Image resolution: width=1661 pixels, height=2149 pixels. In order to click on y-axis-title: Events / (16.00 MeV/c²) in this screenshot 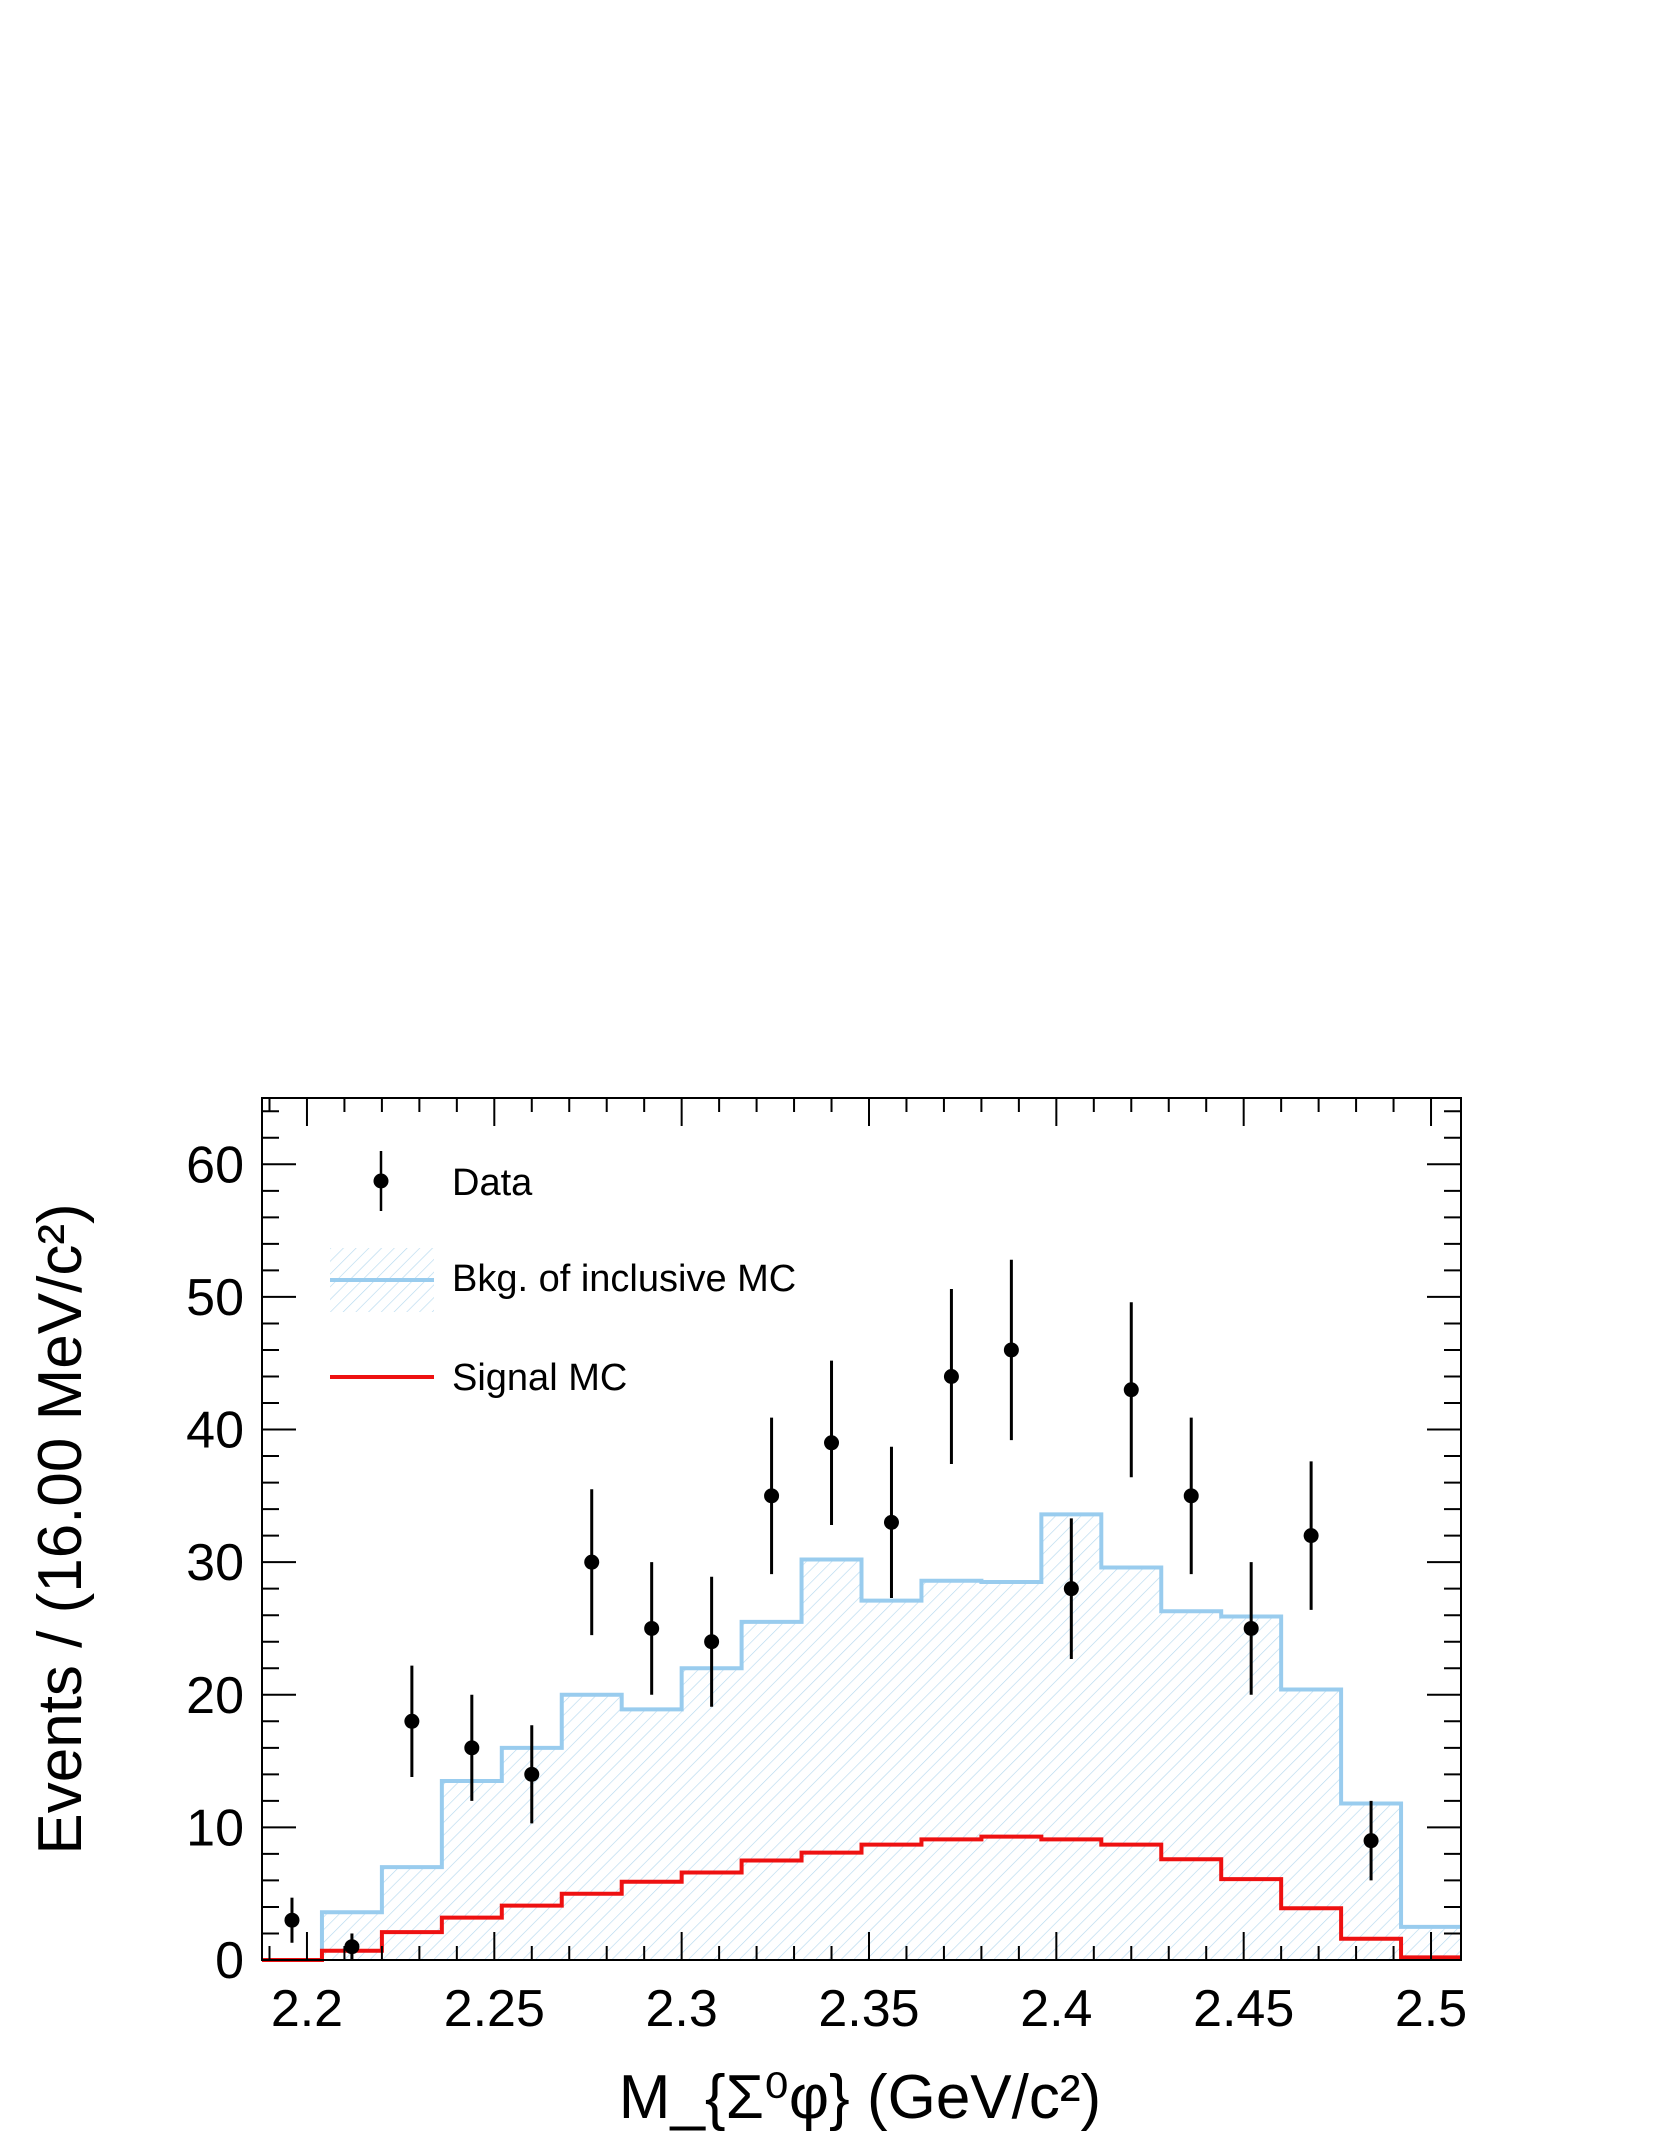, I will do `click(60, 1528)`.